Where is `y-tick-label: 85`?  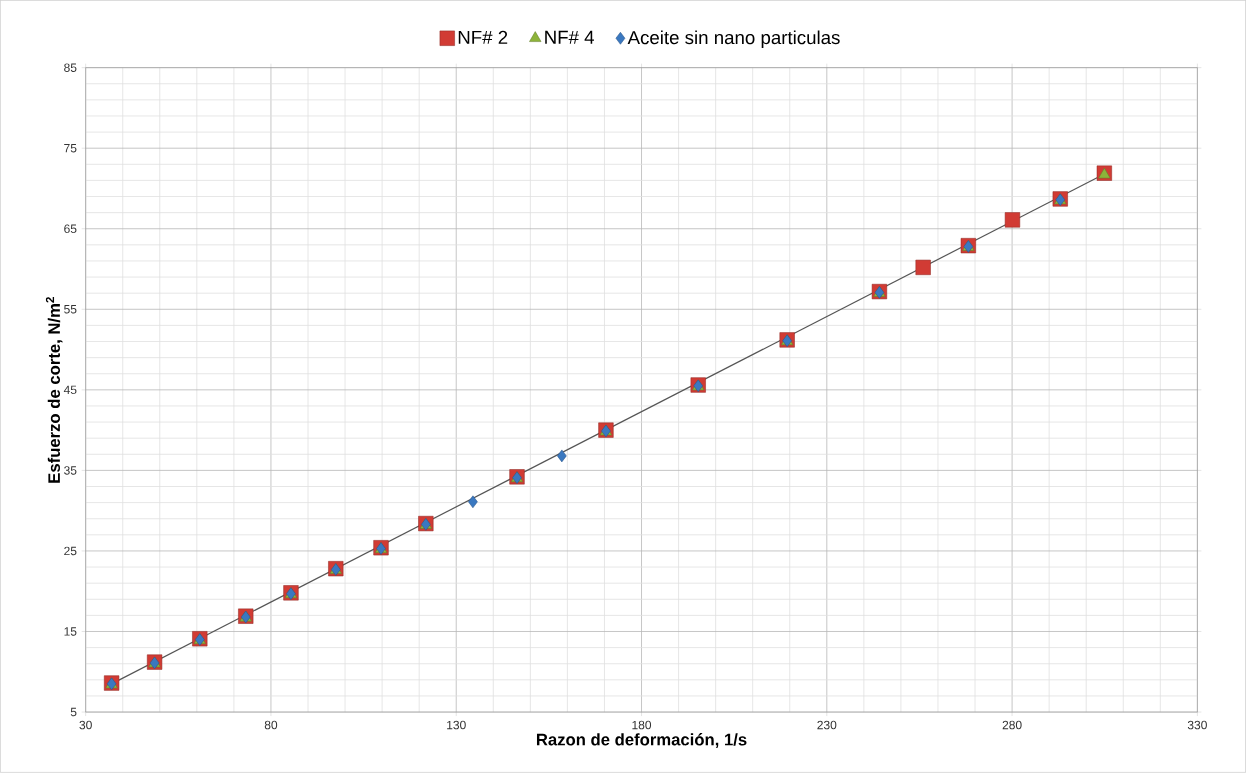
y-tick-label: 85 is located at coordinates (70, 68).